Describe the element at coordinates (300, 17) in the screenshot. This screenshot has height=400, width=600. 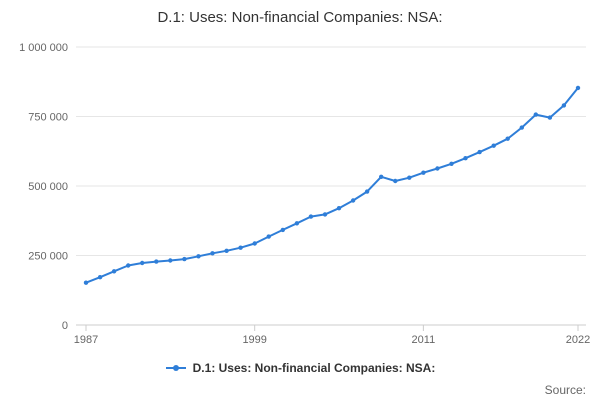
I see `chart-title: D.1: Uses: Non-financial Companies: NSA:` at that location.